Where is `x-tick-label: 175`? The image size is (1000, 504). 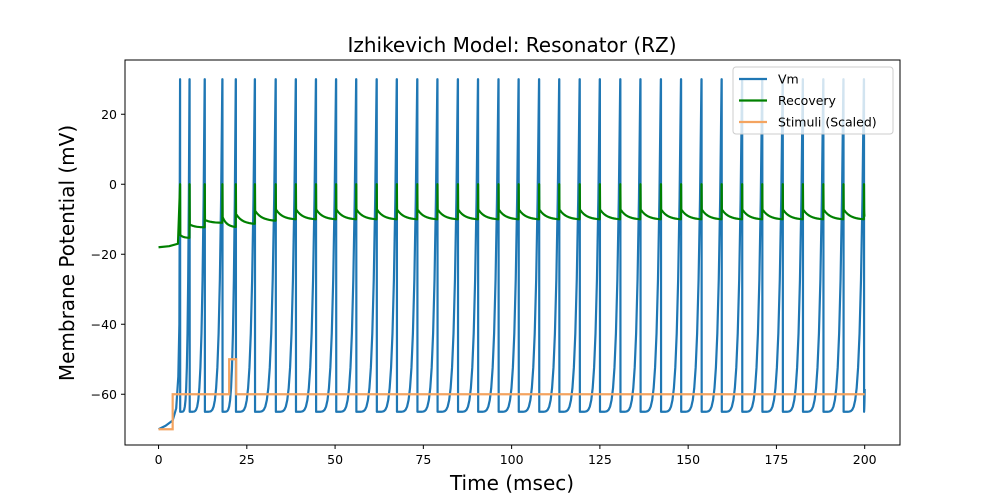
x-tick-label: 175 is located at coordinates (776, 459).